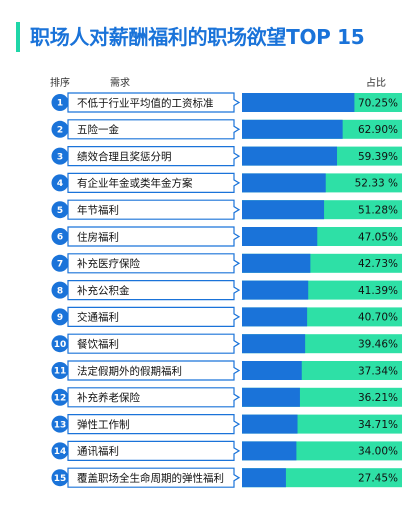 The width and height of the screenshot is (416, 506). Describe the element at coordinates (103, 290) in the screenshot. I see `category-label: 补充公积金` at that location.